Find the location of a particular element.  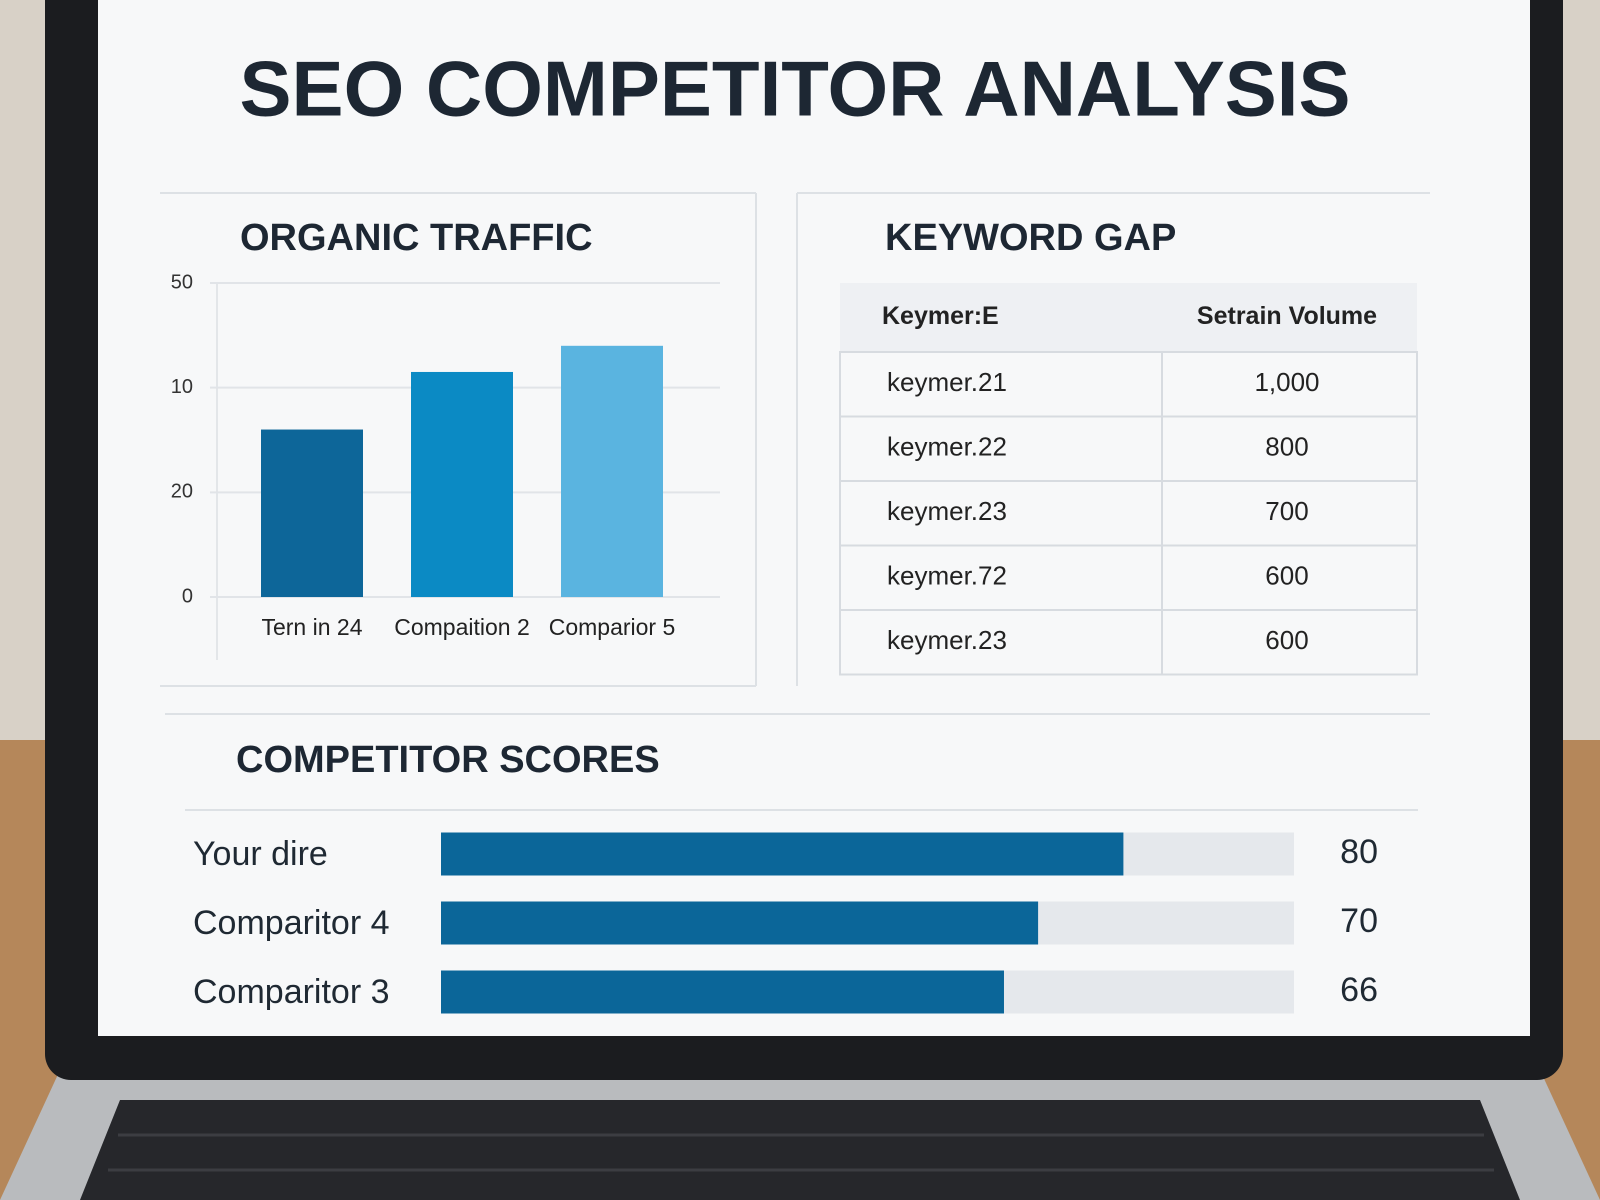

panel-title: ORGANIC TRAFFIC is located at coordinates (416, 238).